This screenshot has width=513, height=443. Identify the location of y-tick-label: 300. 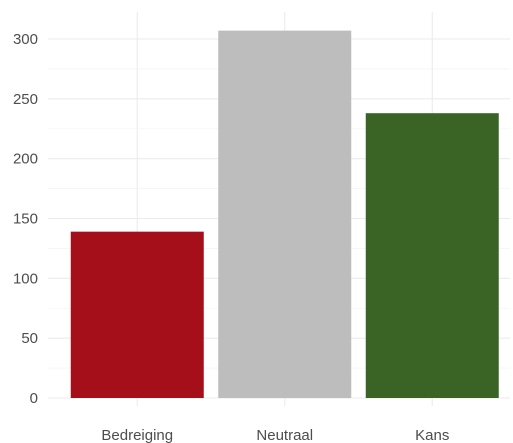
(25, 39).